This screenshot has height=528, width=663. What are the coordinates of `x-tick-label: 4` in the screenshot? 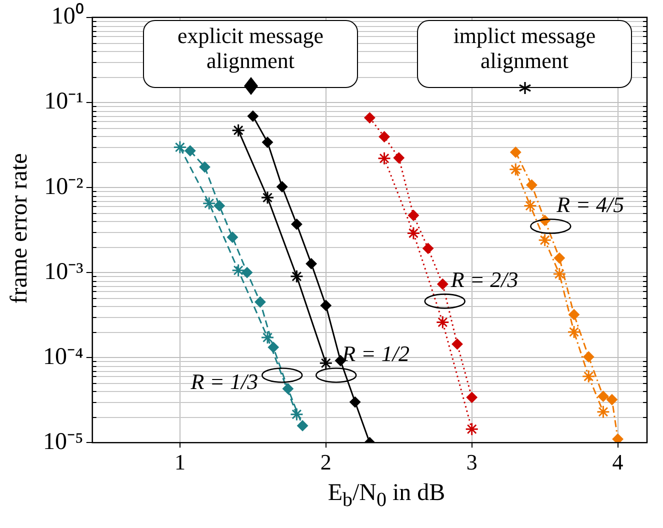 It's located at (618, 462).